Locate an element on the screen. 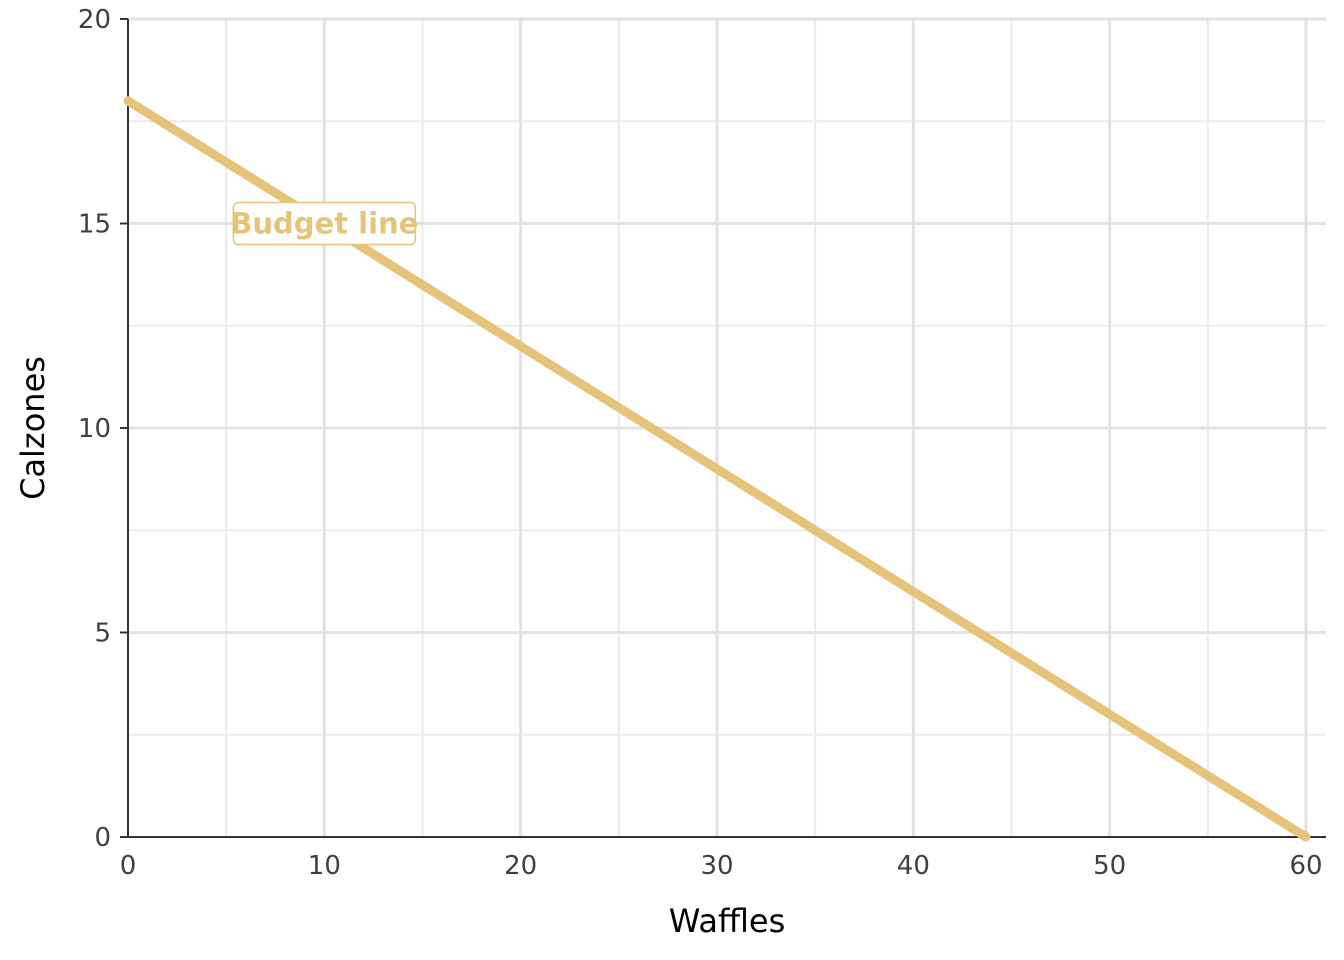  x-axis-title: Waffles is located at coordinates (727, 921).